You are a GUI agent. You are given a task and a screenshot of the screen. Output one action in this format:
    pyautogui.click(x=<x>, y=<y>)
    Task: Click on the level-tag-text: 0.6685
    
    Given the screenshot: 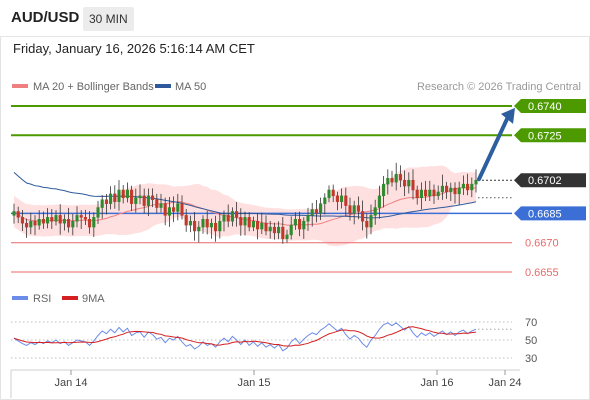 What is the action you would take?
    pyautogui.click(x=545, y=214)
    